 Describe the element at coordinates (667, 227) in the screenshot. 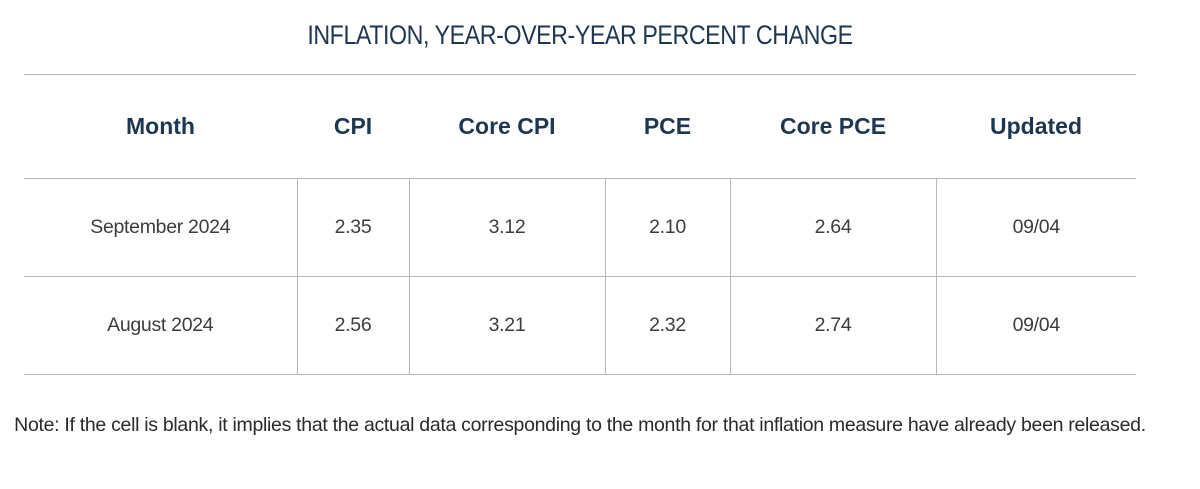

I see `cell-pce: 2.10` at that location.